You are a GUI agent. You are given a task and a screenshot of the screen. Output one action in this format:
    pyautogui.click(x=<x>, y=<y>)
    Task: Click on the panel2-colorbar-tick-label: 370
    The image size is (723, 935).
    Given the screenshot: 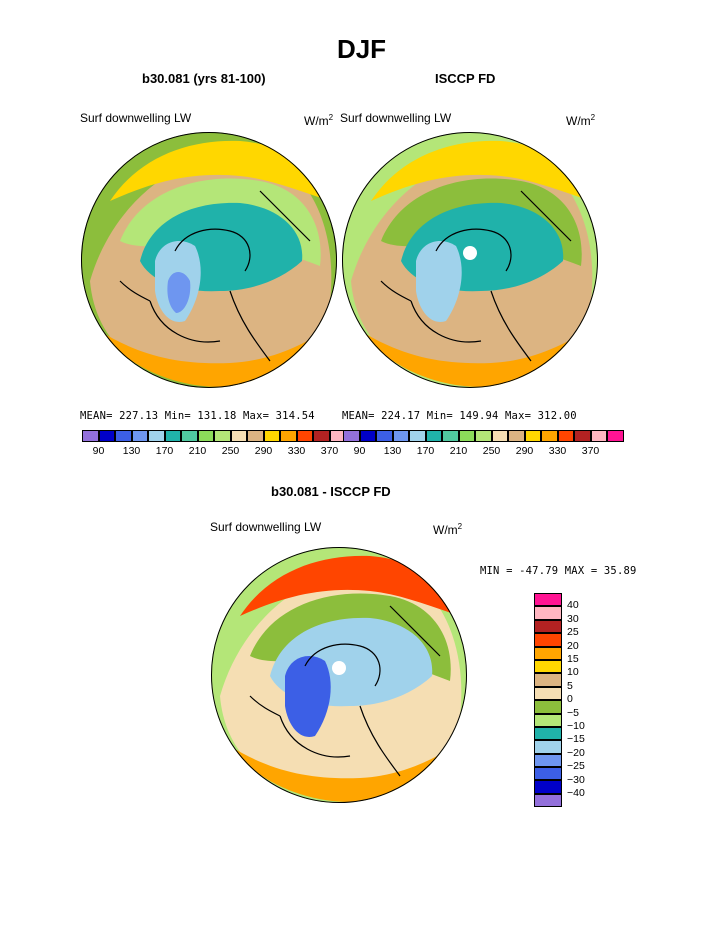 What is the action you would take?
    pyautogui.click(x=590, y=451)
    